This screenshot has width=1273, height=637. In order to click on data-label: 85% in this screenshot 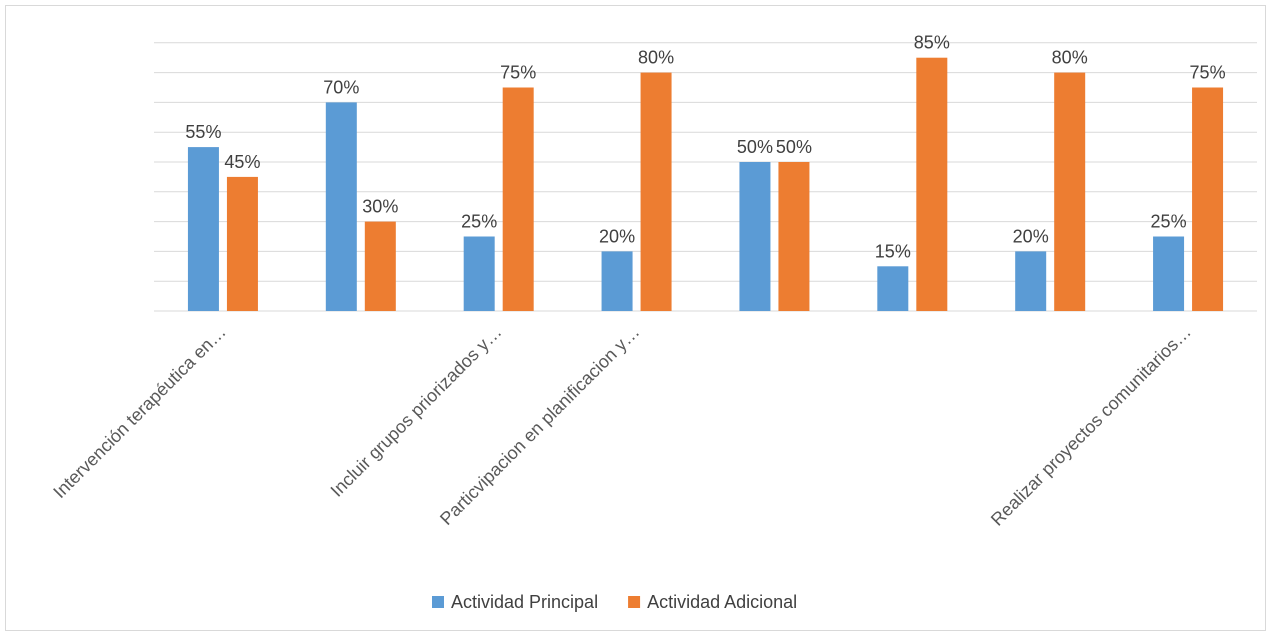, I will do `click(932, 43)`.